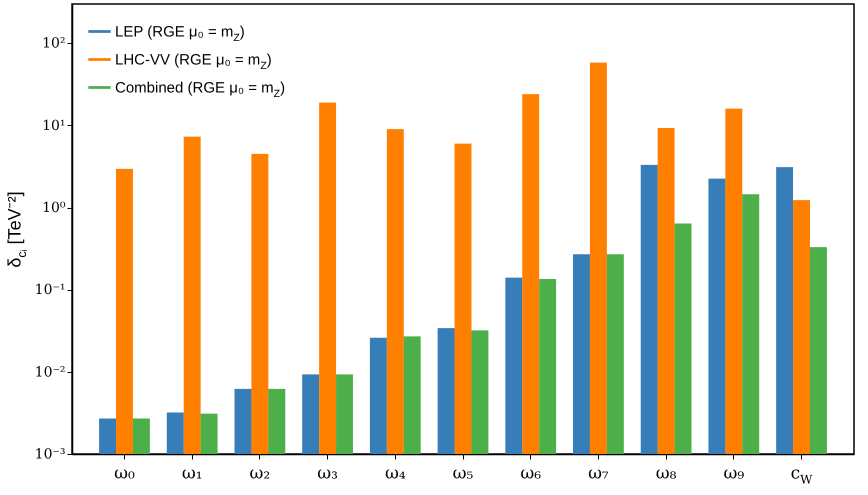 This screenshot has height=495, width=868. Describe the element at coordinates (50, 290) in the screenshot. I see `y-tick-label: 10⁻¹` at that location.